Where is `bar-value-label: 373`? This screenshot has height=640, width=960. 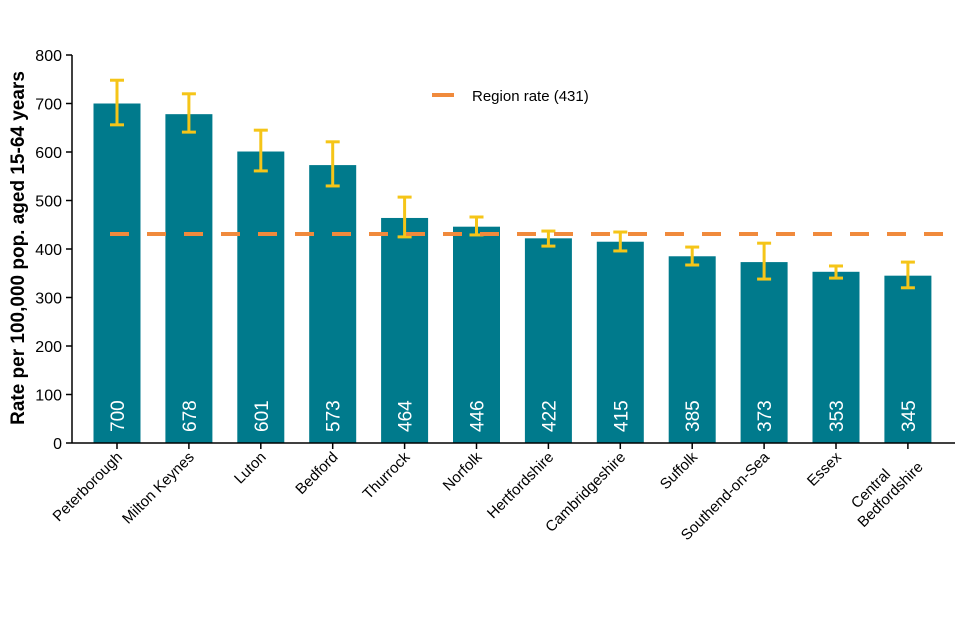 bar-value-label: 373 is located at coordinates (765, 416).